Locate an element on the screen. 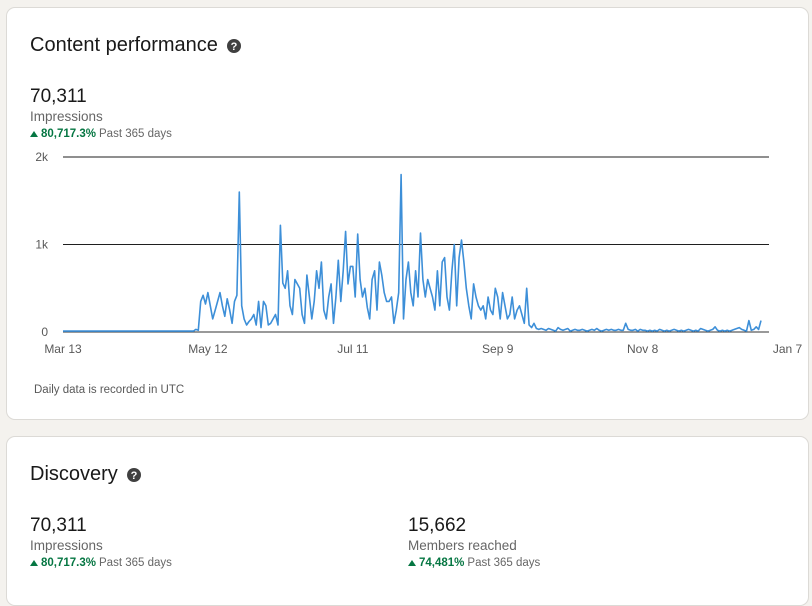  x-tick-label: Mar 13 is located at coordinates (63, 349).